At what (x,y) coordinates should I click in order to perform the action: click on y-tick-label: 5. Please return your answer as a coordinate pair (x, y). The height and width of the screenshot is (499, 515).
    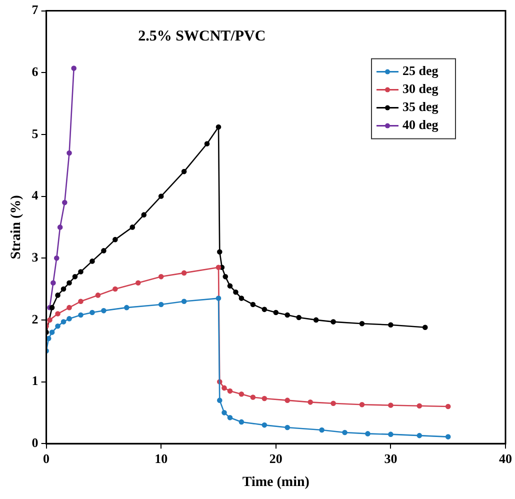
    Looking at the image, I should click on (35, 133).